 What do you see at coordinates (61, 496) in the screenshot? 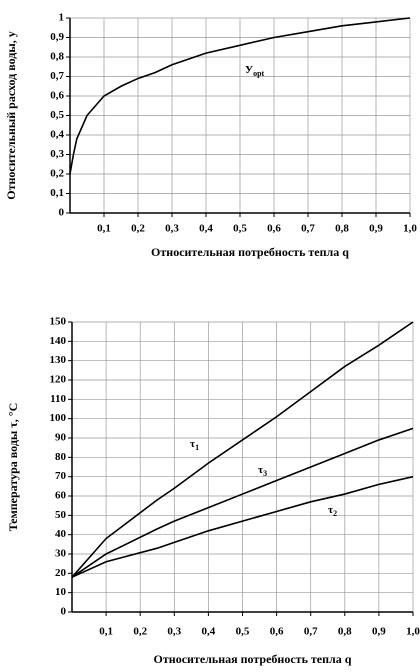
I see `y-tick-label: 60` at bounding box center [61, 496].